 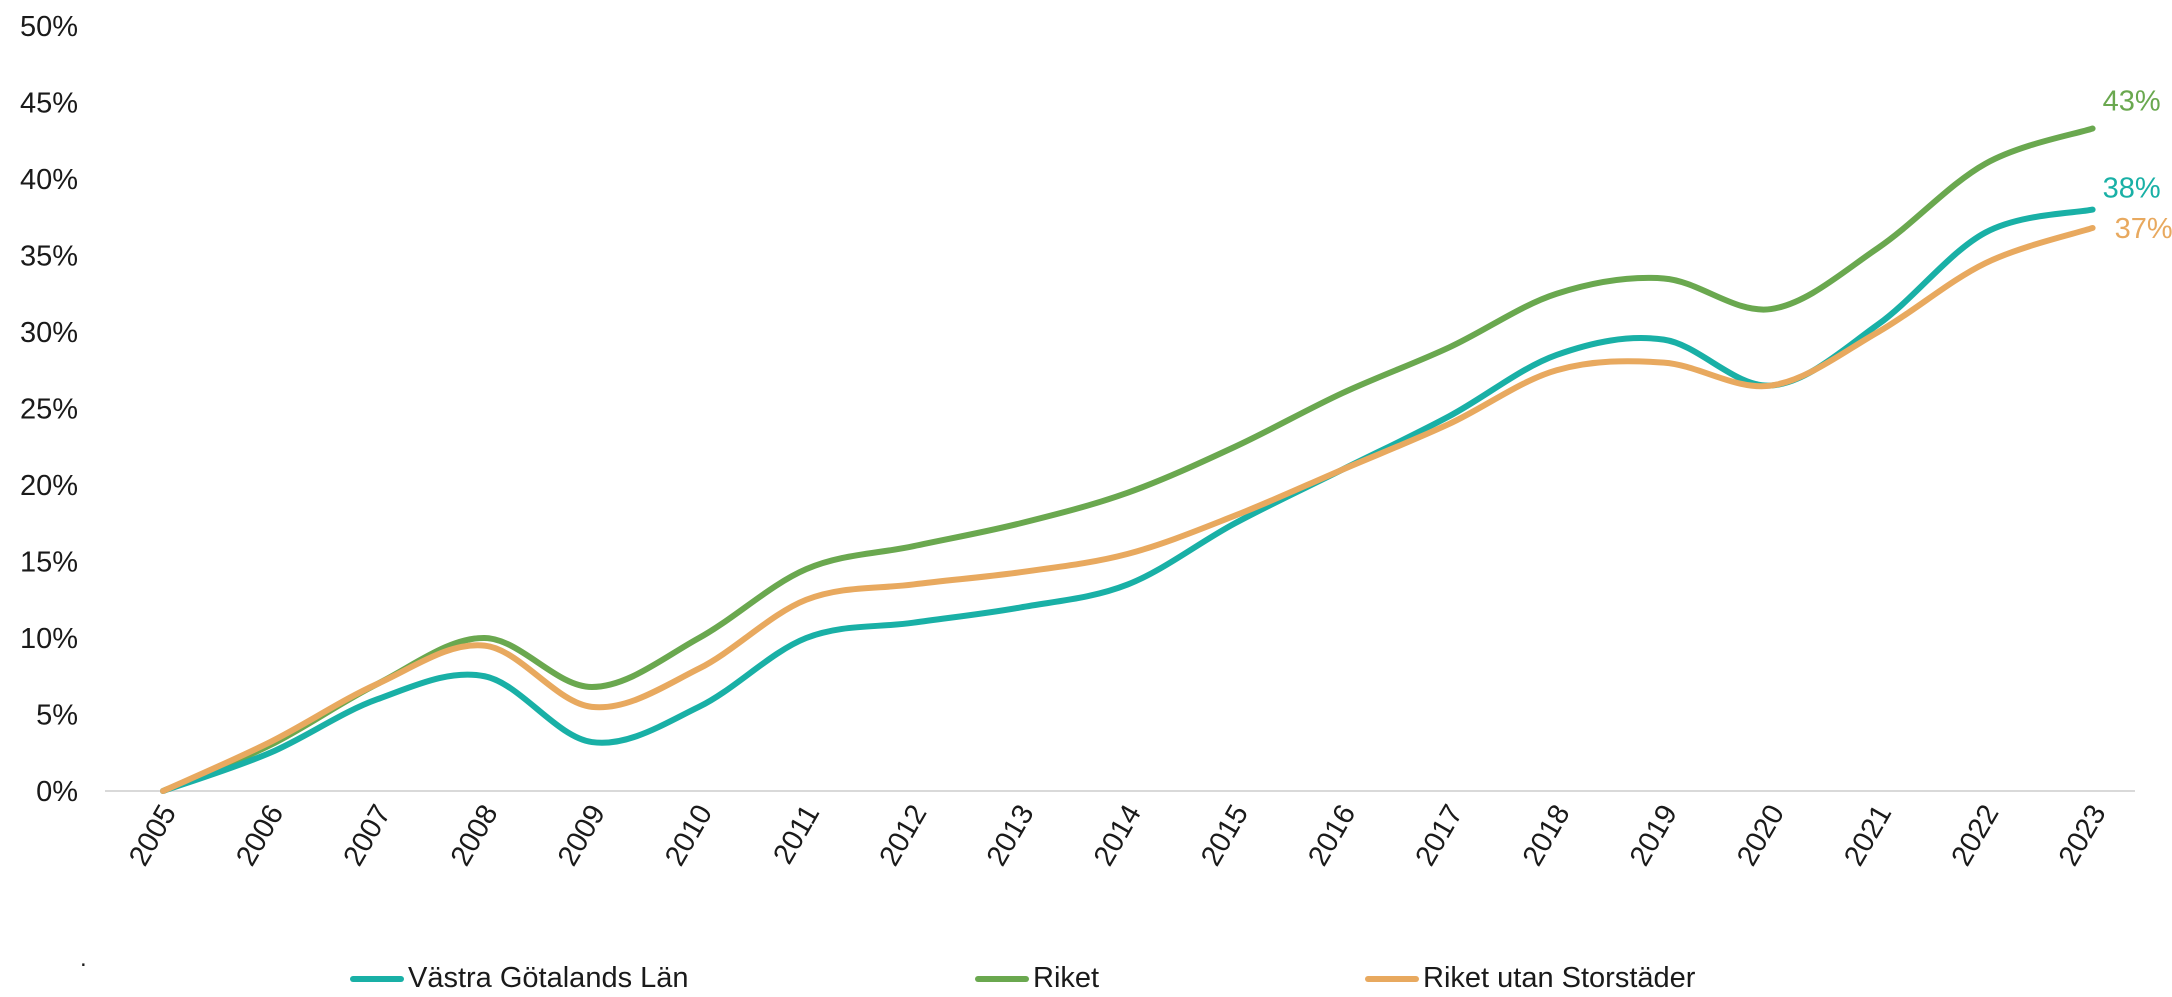 What do you see at coordinates (2132, 189) in the screenshot?
I see `end-label-vastra-gotaland: 38%` at bounding box center [2132, 189].